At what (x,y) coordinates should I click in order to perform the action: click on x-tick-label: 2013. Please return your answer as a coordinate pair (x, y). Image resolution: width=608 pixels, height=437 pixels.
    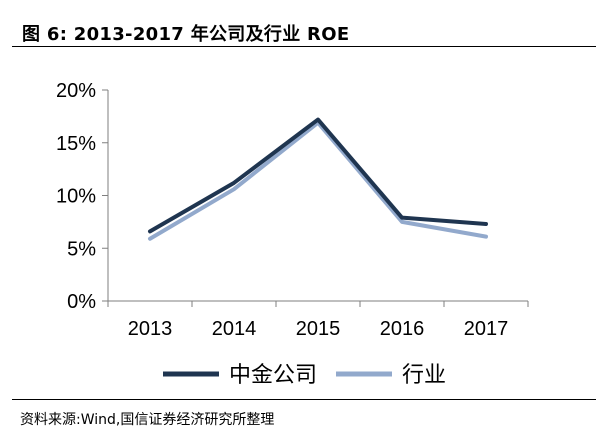
    Looking at the image, I should click on (150, 329).